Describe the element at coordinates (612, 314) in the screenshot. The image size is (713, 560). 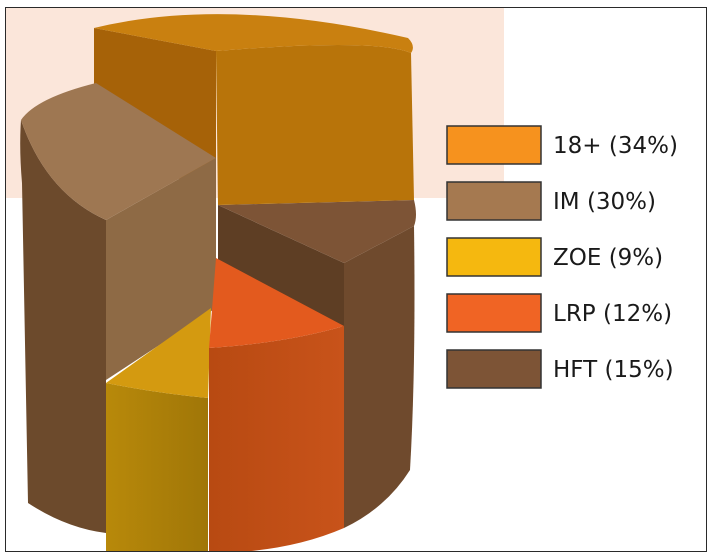
I see `legend-label: LRP (12%)` at that location.